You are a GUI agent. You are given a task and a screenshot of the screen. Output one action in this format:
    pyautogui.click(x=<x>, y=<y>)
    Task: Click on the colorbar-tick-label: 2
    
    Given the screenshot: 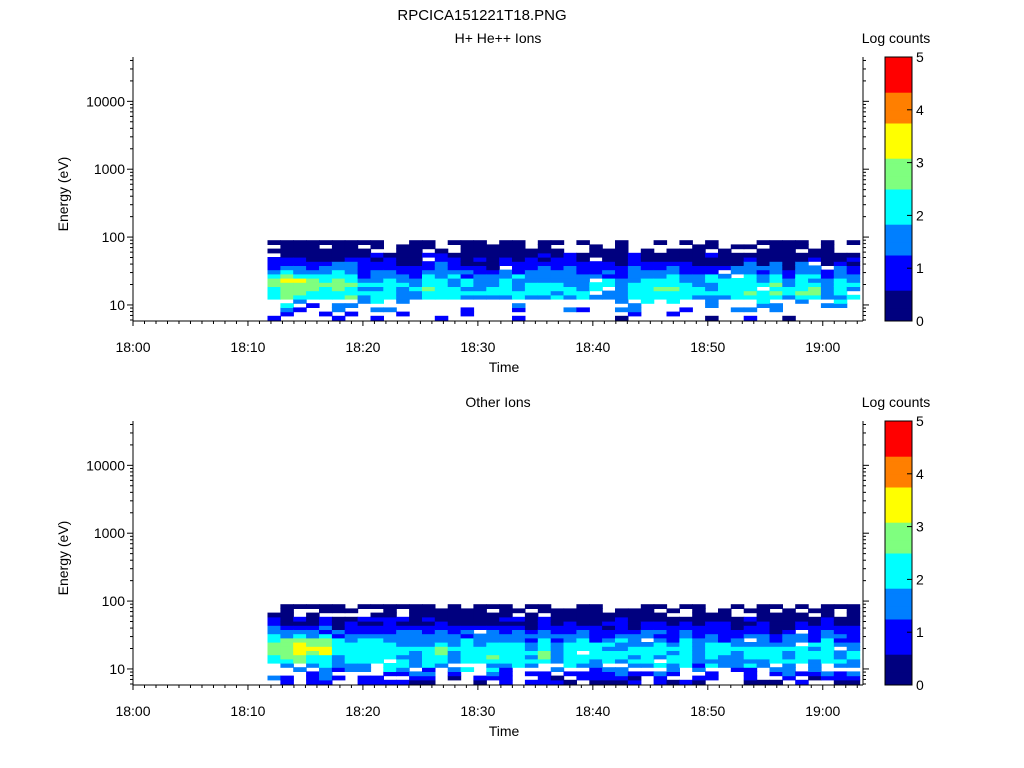 What is the action you would take?
    pyautogui.click(x=920, y=579)
    